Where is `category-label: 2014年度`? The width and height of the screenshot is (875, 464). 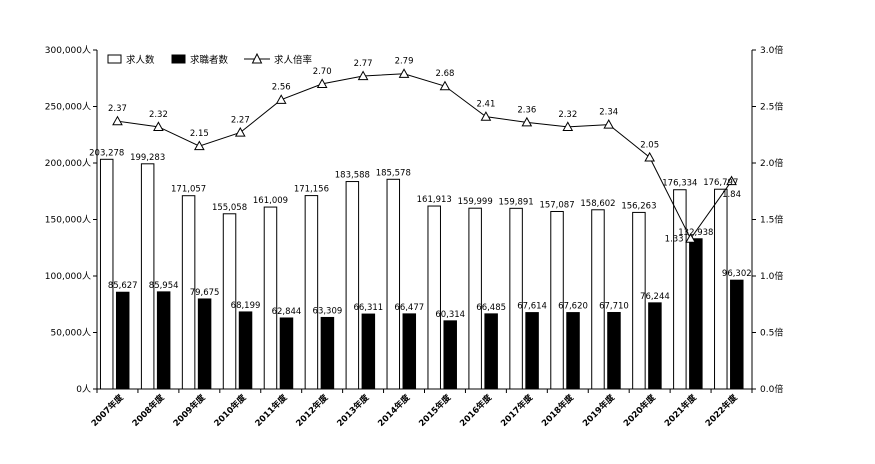 category-label: 2014年度 is located at coordinates (394, 410).